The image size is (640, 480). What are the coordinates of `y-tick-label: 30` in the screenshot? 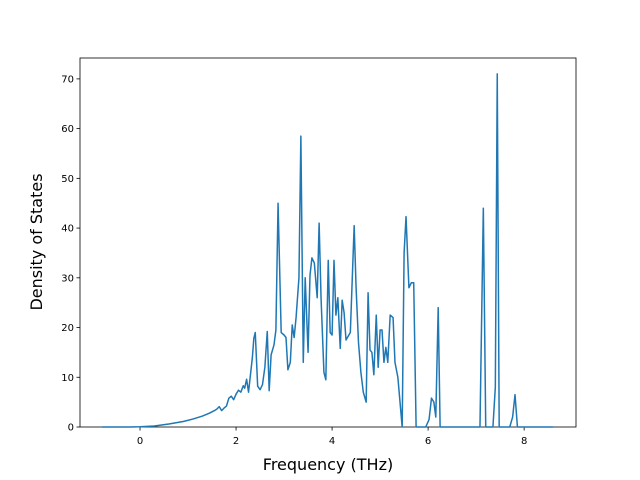 It's located at (67, 278).